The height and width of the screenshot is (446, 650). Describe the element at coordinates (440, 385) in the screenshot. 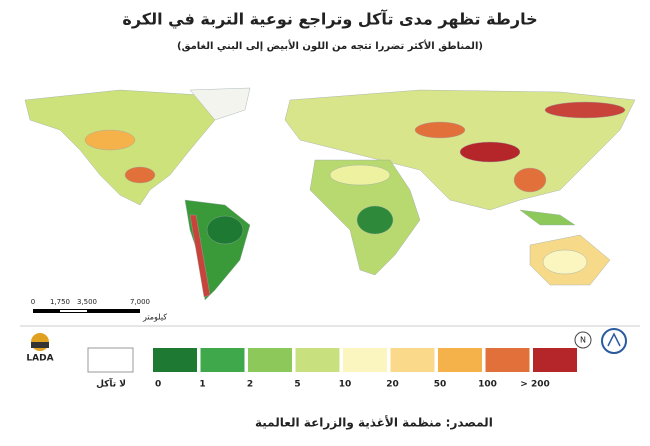

I see `legend-label: 50` at that location.